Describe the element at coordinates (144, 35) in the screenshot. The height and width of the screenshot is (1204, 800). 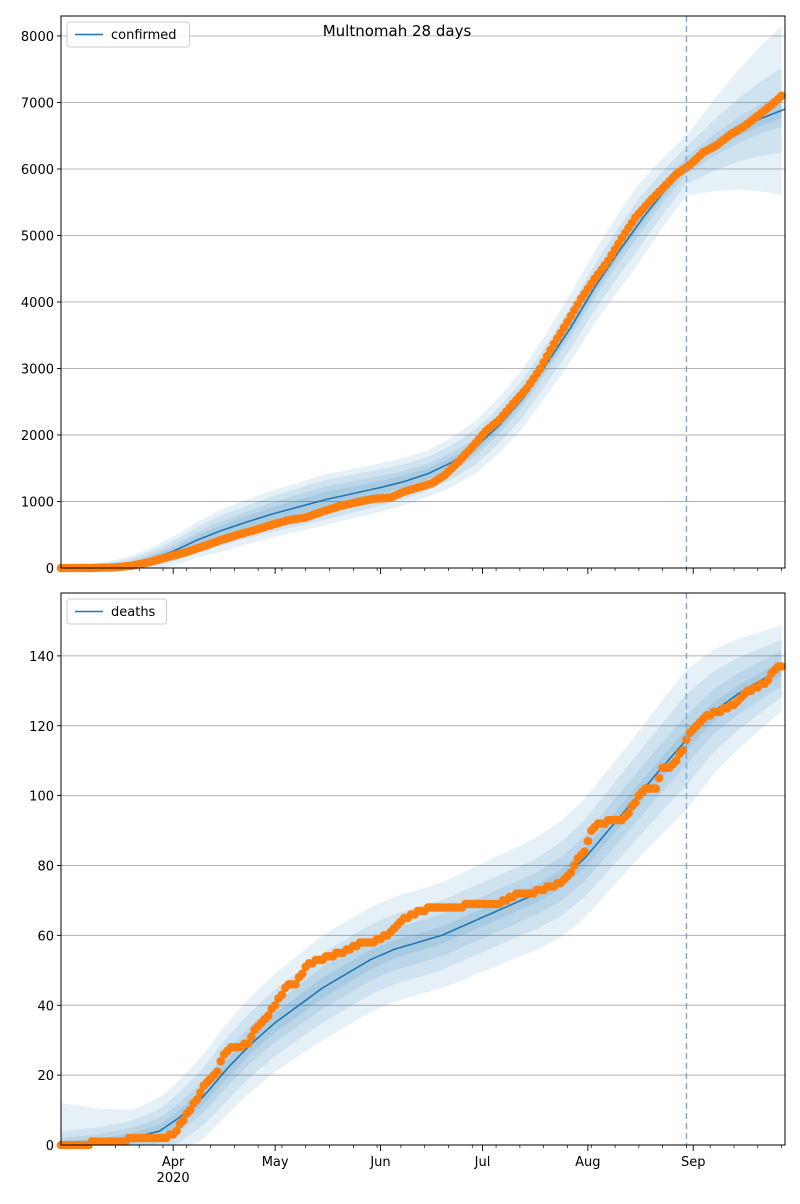
I see `legend-label: confirmed` at that location.